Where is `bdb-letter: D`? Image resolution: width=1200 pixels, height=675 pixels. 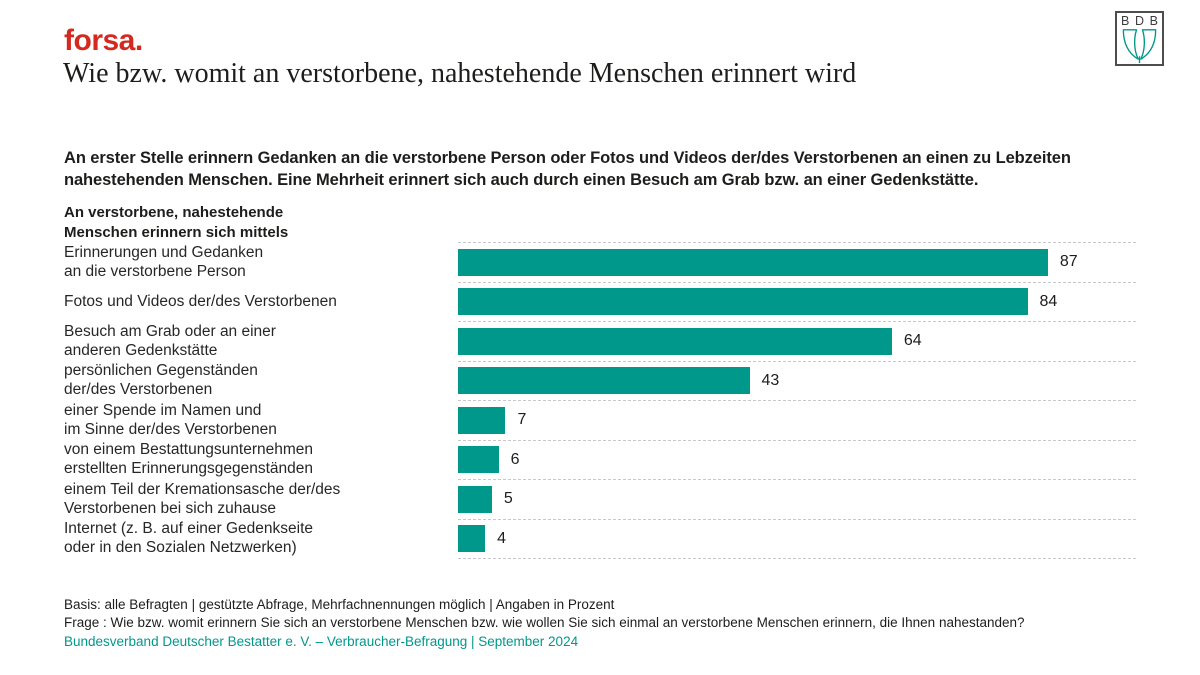 bdb-letter: D is located at coordinates (1139, 21).